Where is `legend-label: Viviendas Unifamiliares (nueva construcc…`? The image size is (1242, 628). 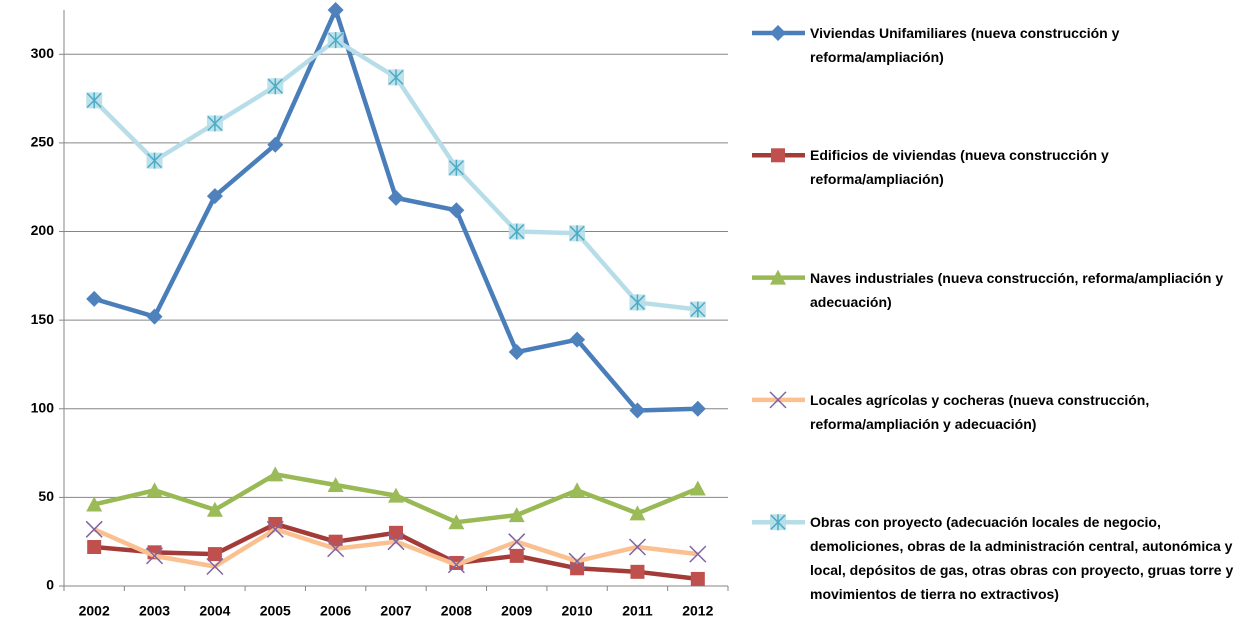 legend-label: Viviendas Unifamiliares (nueva construcc… is located at coordinates (965, 45).